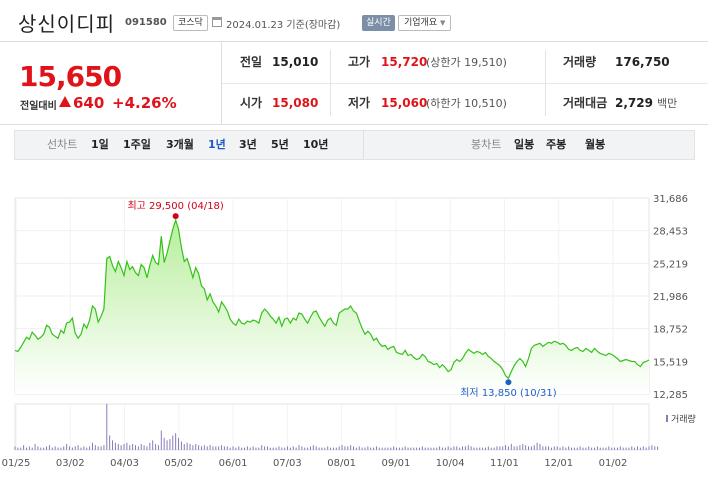  I want to click on tab-10year: 10년, so click(316, 144).